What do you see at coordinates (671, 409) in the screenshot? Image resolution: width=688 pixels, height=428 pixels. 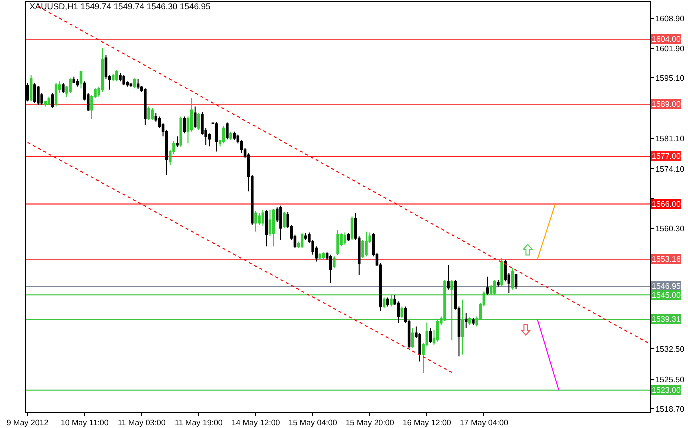 I see `y-tick-label: 1518.70` at bounding box center [671, 409].